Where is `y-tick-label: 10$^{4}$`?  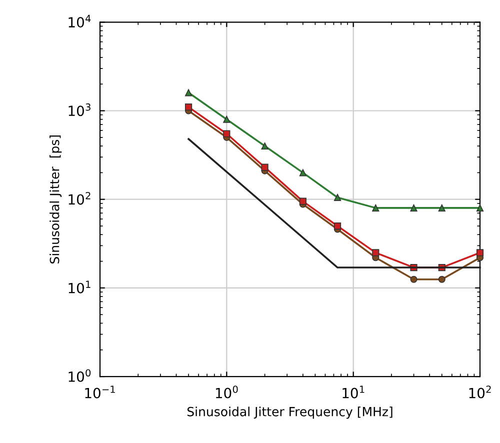
y-tick-label: 10$^{4}$ is located at coordinates (79, 21).